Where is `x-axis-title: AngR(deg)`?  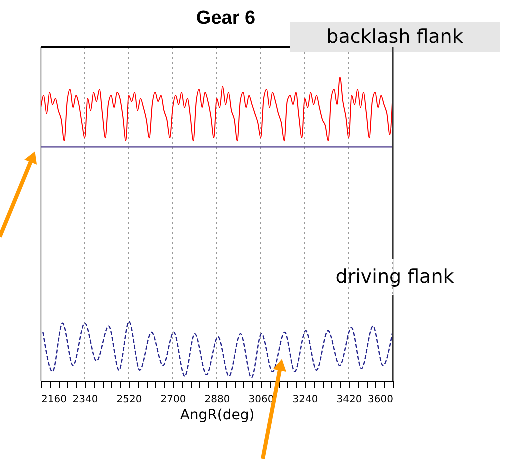
x-axis-title: AngR(deg) is located at coordinates (217, 416).